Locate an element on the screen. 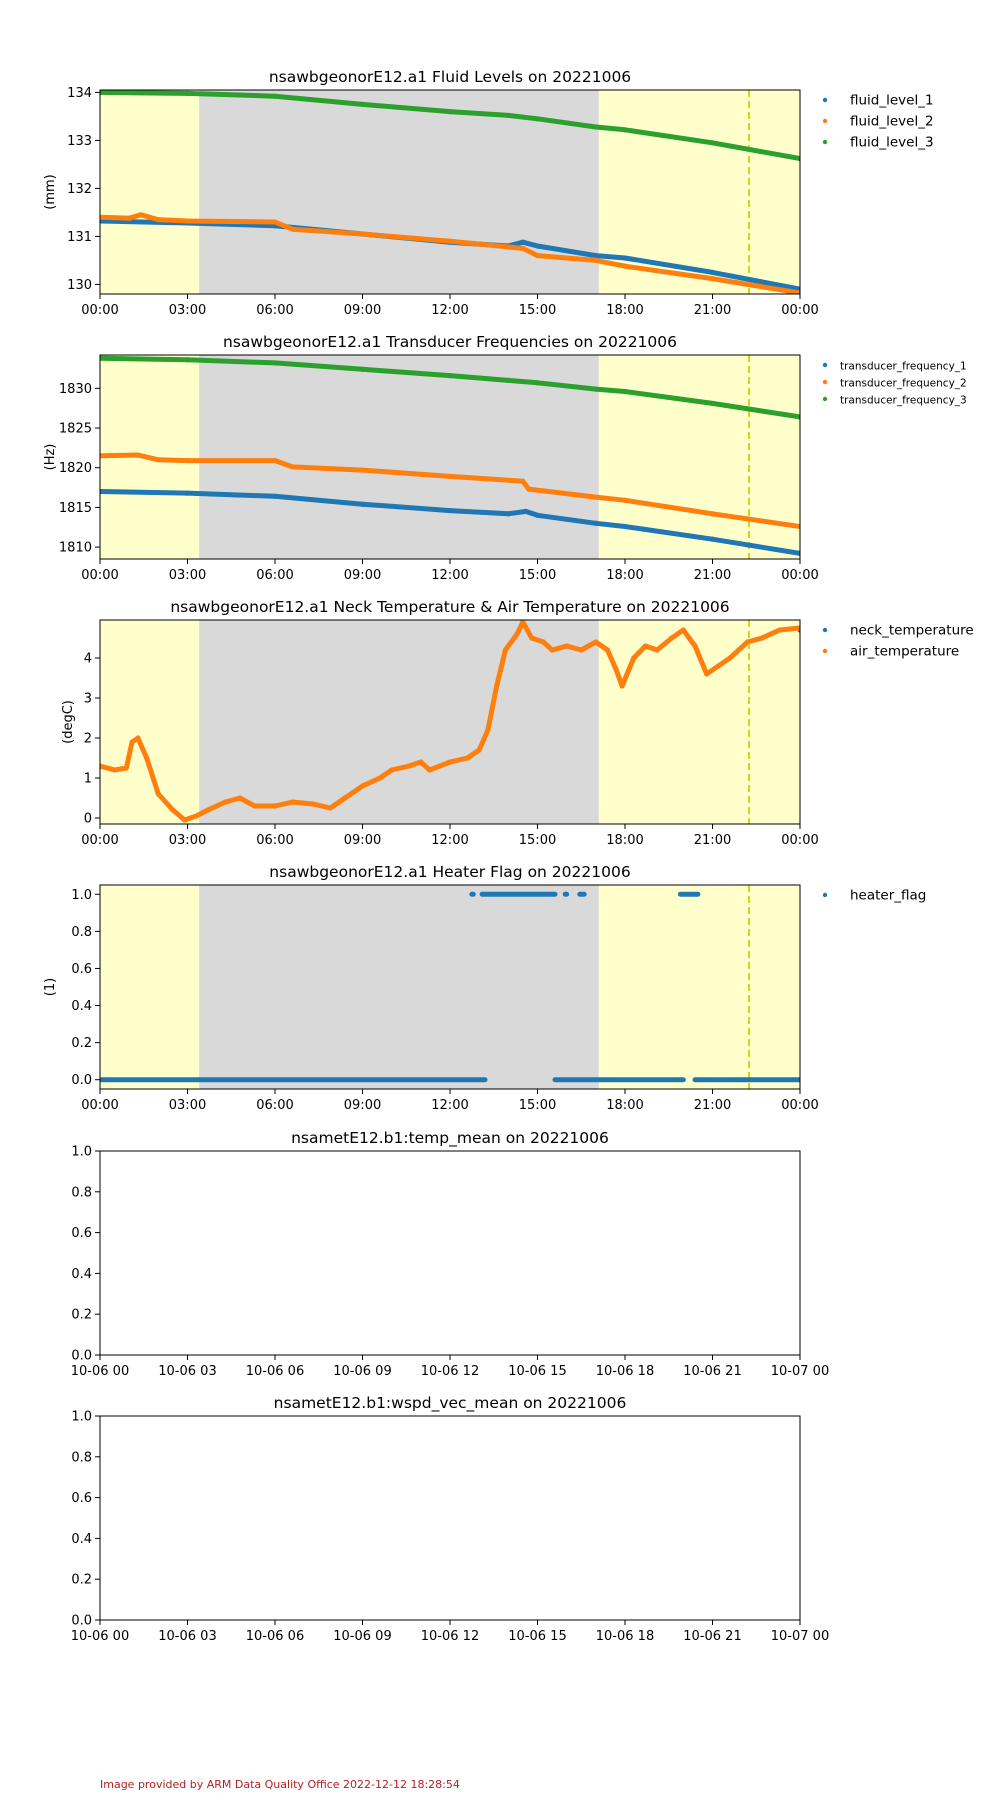 This screenshot has width=1000, height=1800. x-tick-label: 10-07 00 is located at coordinates (800, 1371).